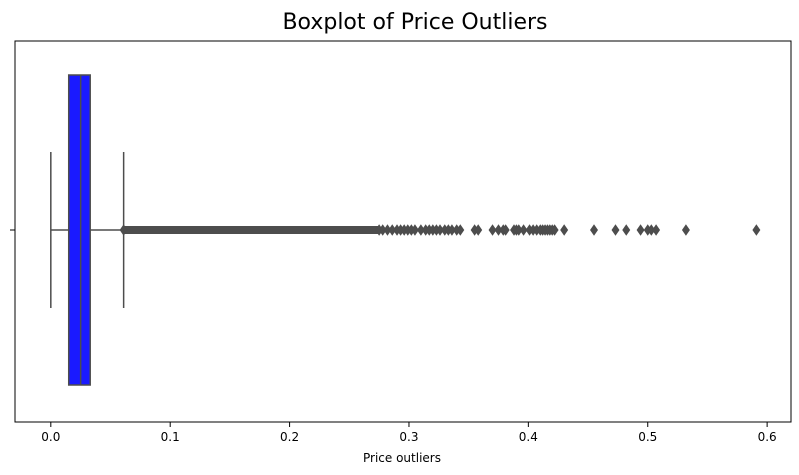 The image size is (799, 475). I want to click on x-tick-label: 0.5, so click(647, 437).